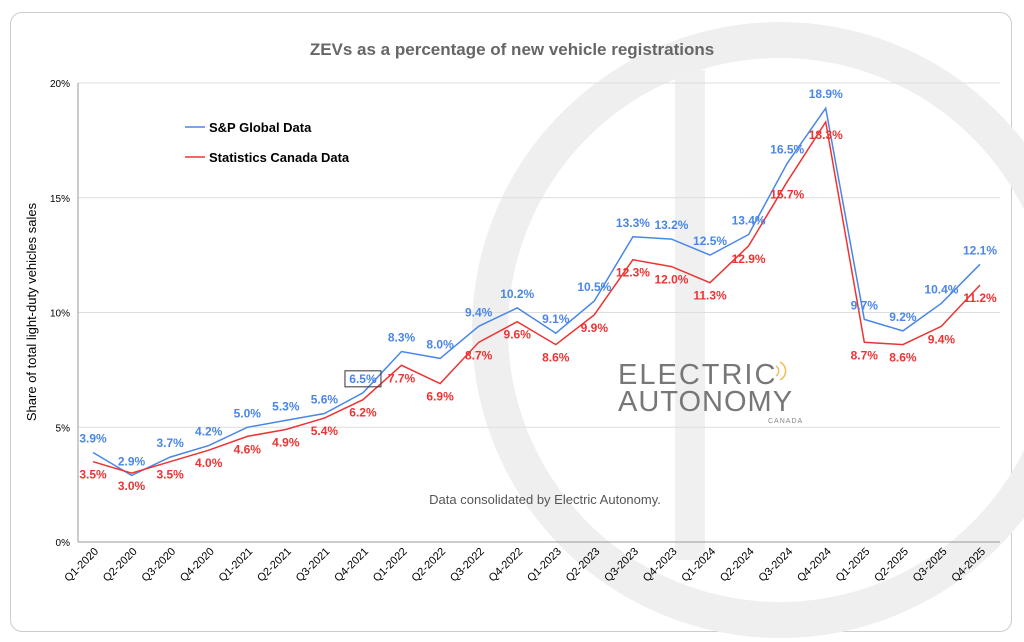 Image resolution: width=1024 pixels, height=642 pixels. I want to click on y-tick-label: 15%, so click(60, 199).